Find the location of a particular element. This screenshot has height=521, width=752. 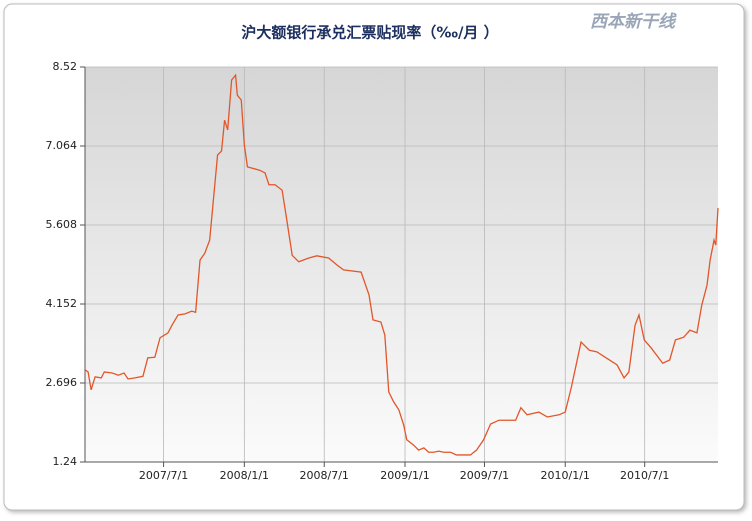

x-tick-label: 2009/1/1 is located at coordinates (404, 475).